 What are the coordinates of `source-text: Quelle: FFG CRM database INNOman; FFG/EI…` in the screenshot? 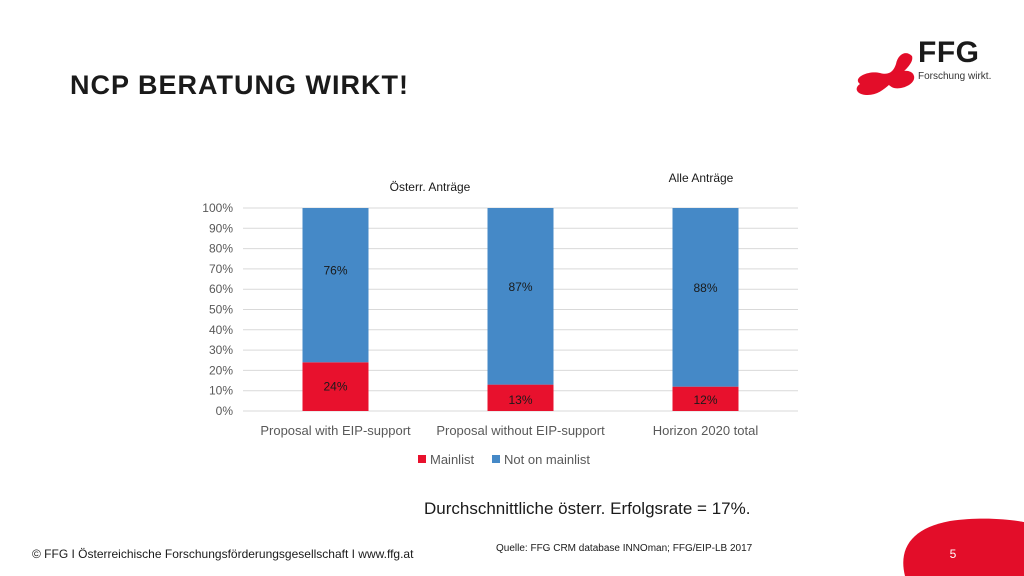 It's located at (624, 548).